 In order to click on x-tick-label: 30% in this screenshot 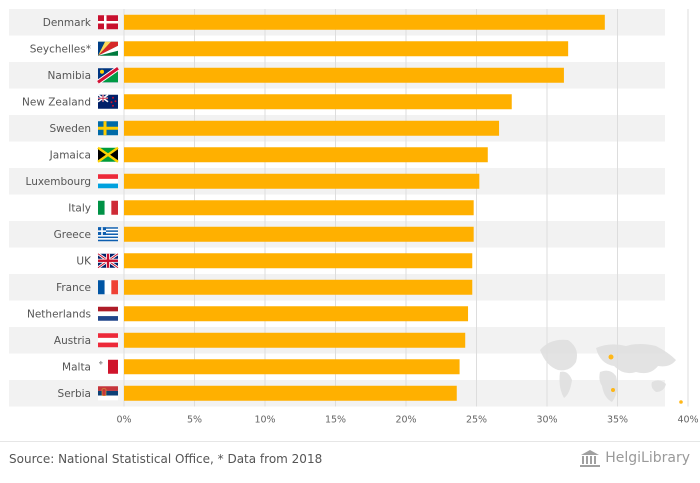, I will do `click(546, 420)`.